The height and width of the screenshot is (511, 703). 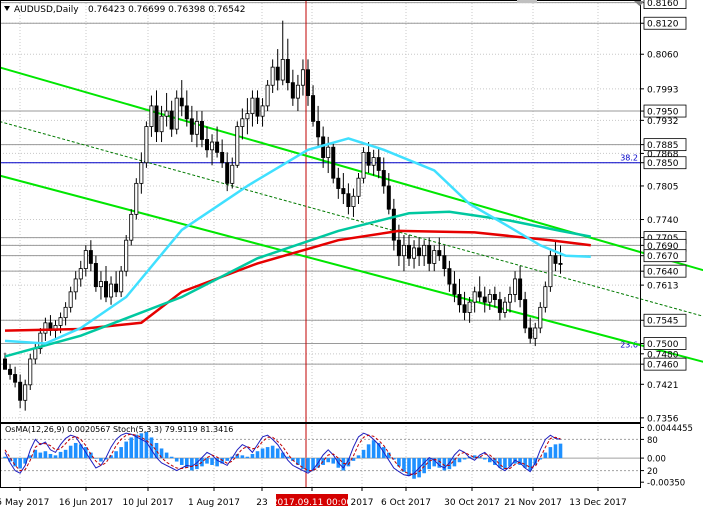 What do you see at coordinates (663, 419) in the screenshot?
I see `price-tick-label: 0.7356` at bounding box center [663, 419].